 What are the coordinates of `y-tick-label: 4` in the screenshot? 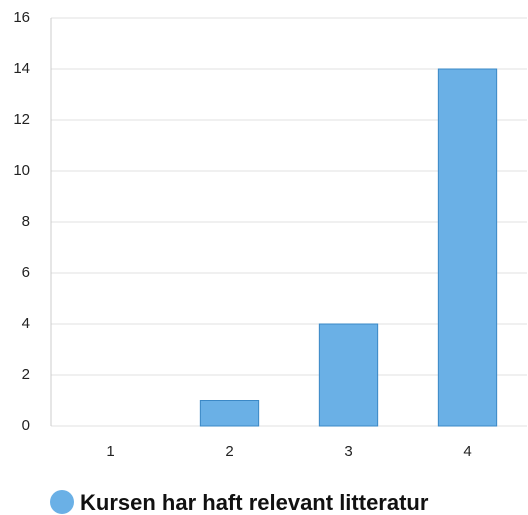 It's located at (26, 323).